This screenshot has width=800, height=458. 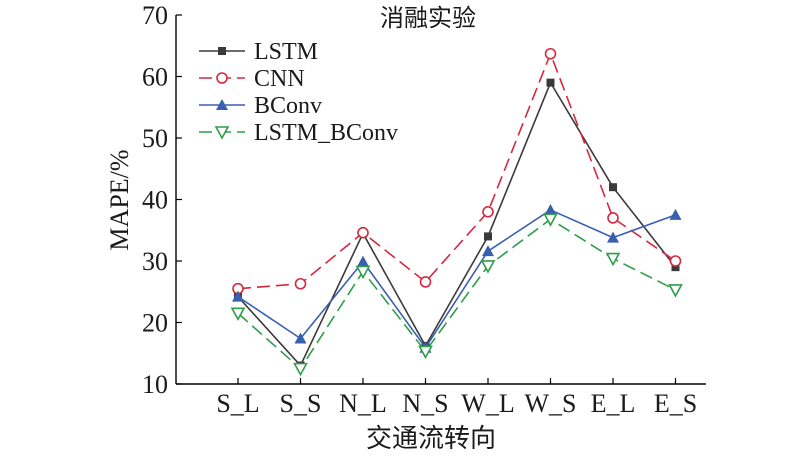 What do you see at coordinates (551, 403) in the screenshot?
I see `x-tick-label-w-s: W_S` at bounding box center [551, 403].